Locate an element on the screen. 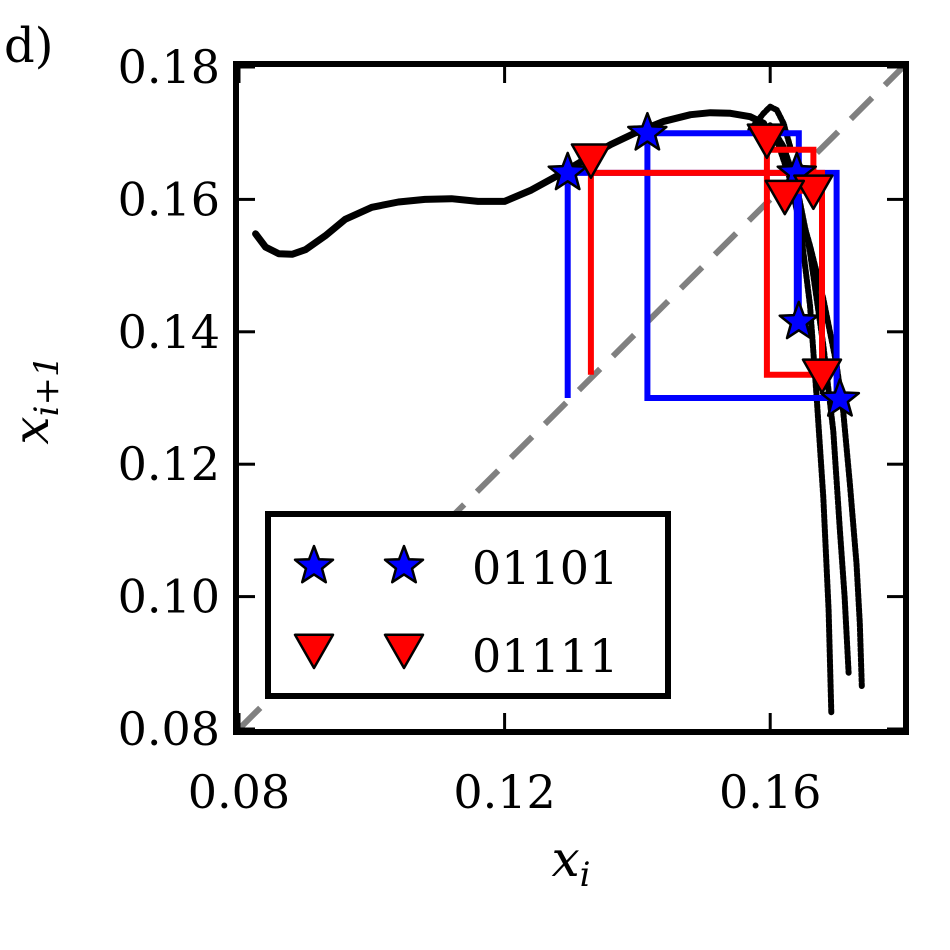  y-tick-label: 0.10 is located at coordinates (169, 597).